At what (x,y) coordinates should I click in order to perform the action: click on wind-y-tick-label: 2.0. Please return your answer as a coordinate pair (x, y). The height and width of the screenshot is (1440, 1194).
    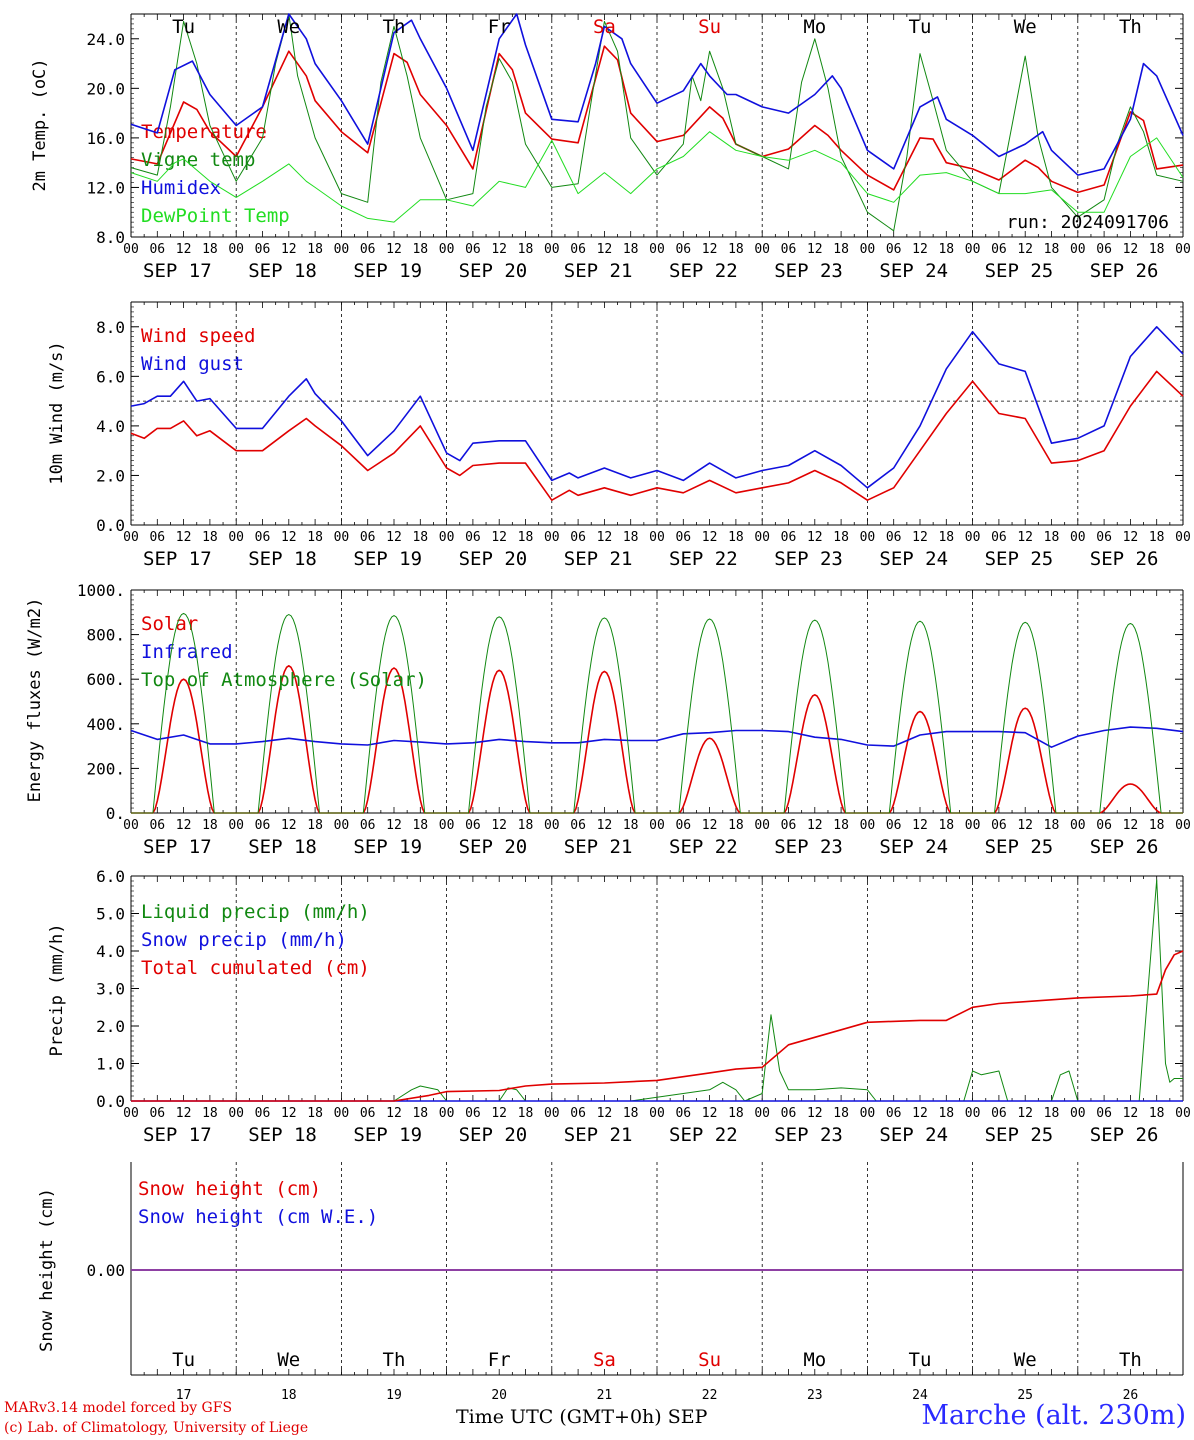
    Looking at the image, I should click on (110, 475).